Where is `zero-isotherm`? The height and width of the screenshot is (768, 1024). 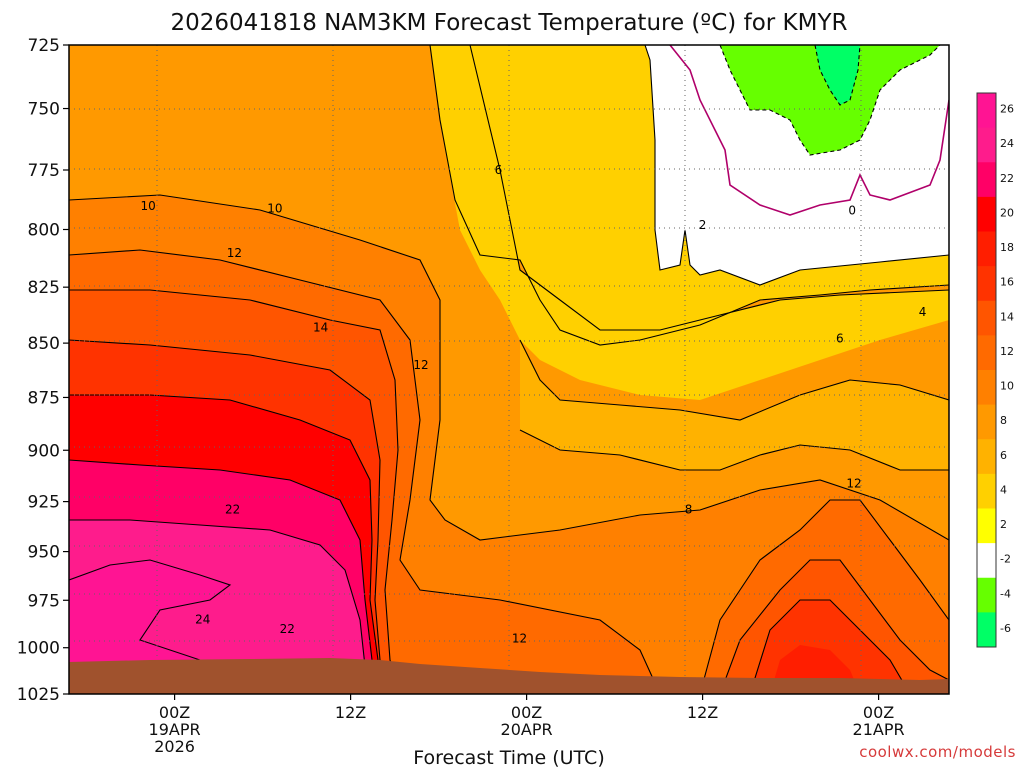 zero-isotherm is located at coordinates (809, 130).